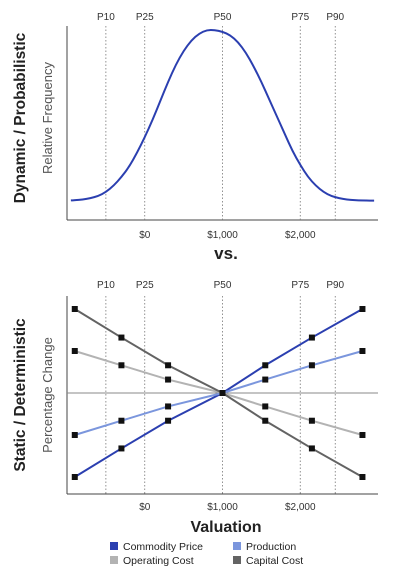 This screenshot has width=401, height=569. I want to click on vs-label: vs., so click(226, 253).